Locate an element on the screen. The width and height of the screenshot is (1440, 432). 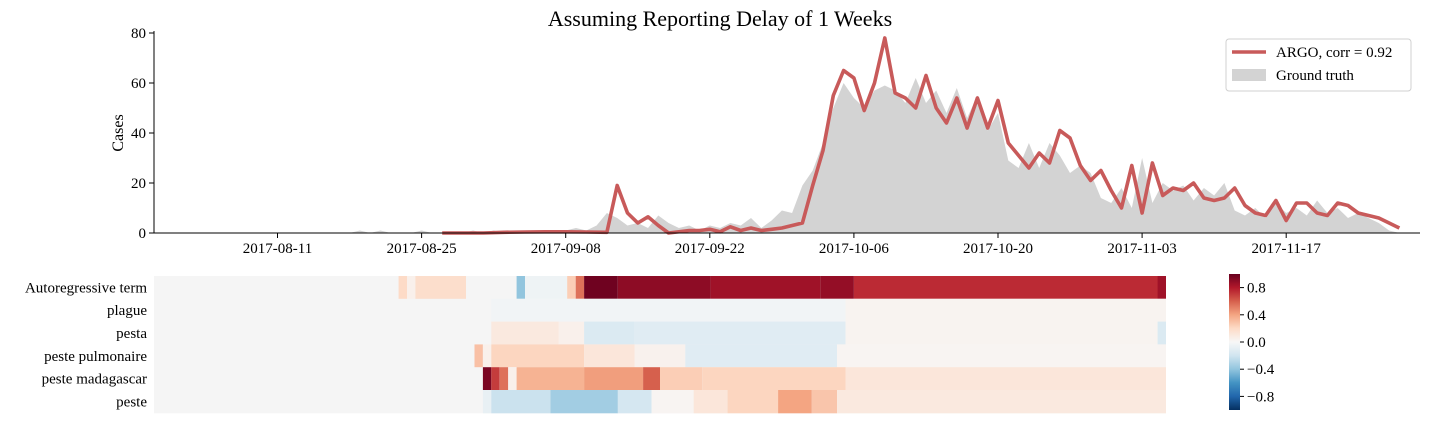
colorbar-tick-label: 0.0 is located at coordinates (1256, 343).